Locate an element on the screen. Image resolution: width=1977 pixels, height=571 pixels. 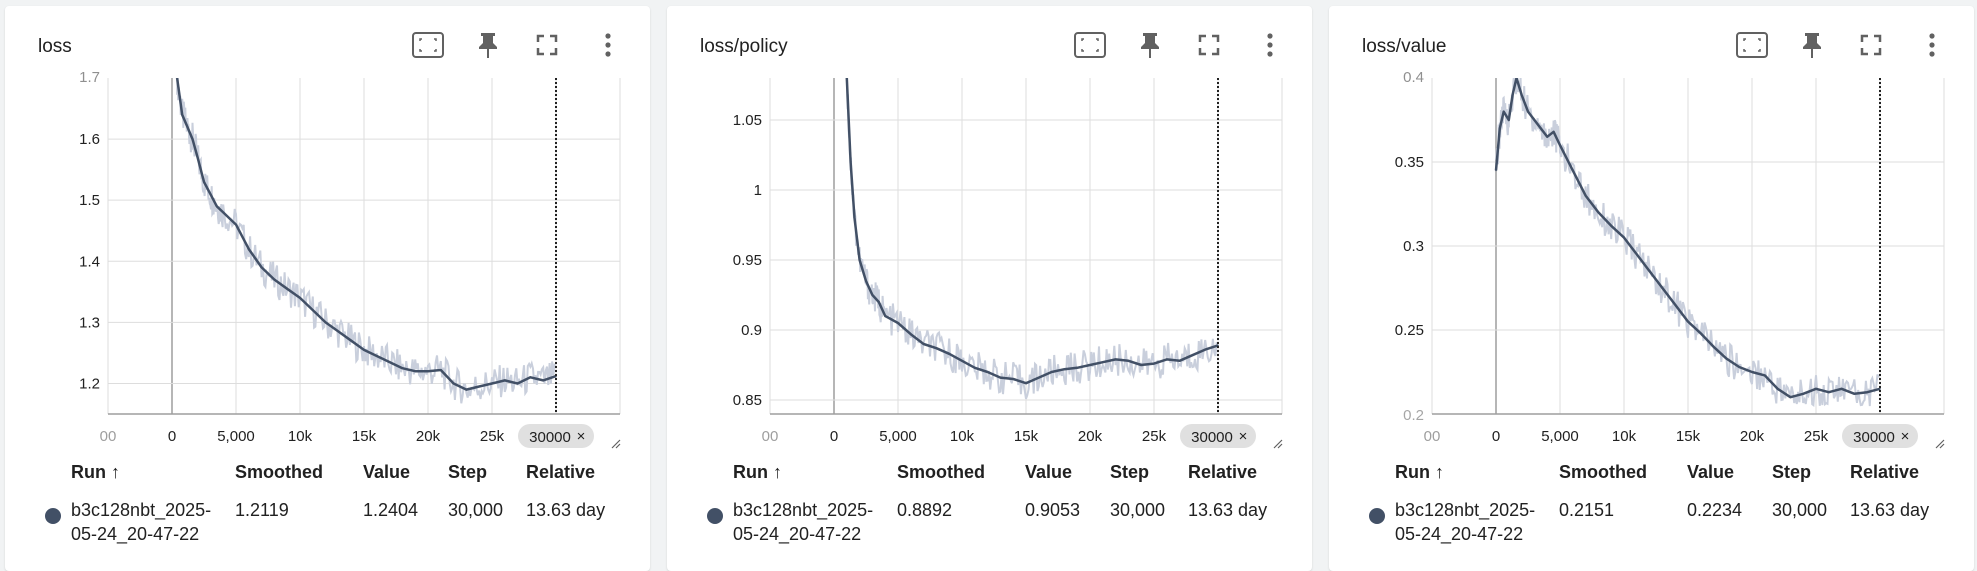
column-header-smoothed: Smoothed is located at coordinates (1603, 472).